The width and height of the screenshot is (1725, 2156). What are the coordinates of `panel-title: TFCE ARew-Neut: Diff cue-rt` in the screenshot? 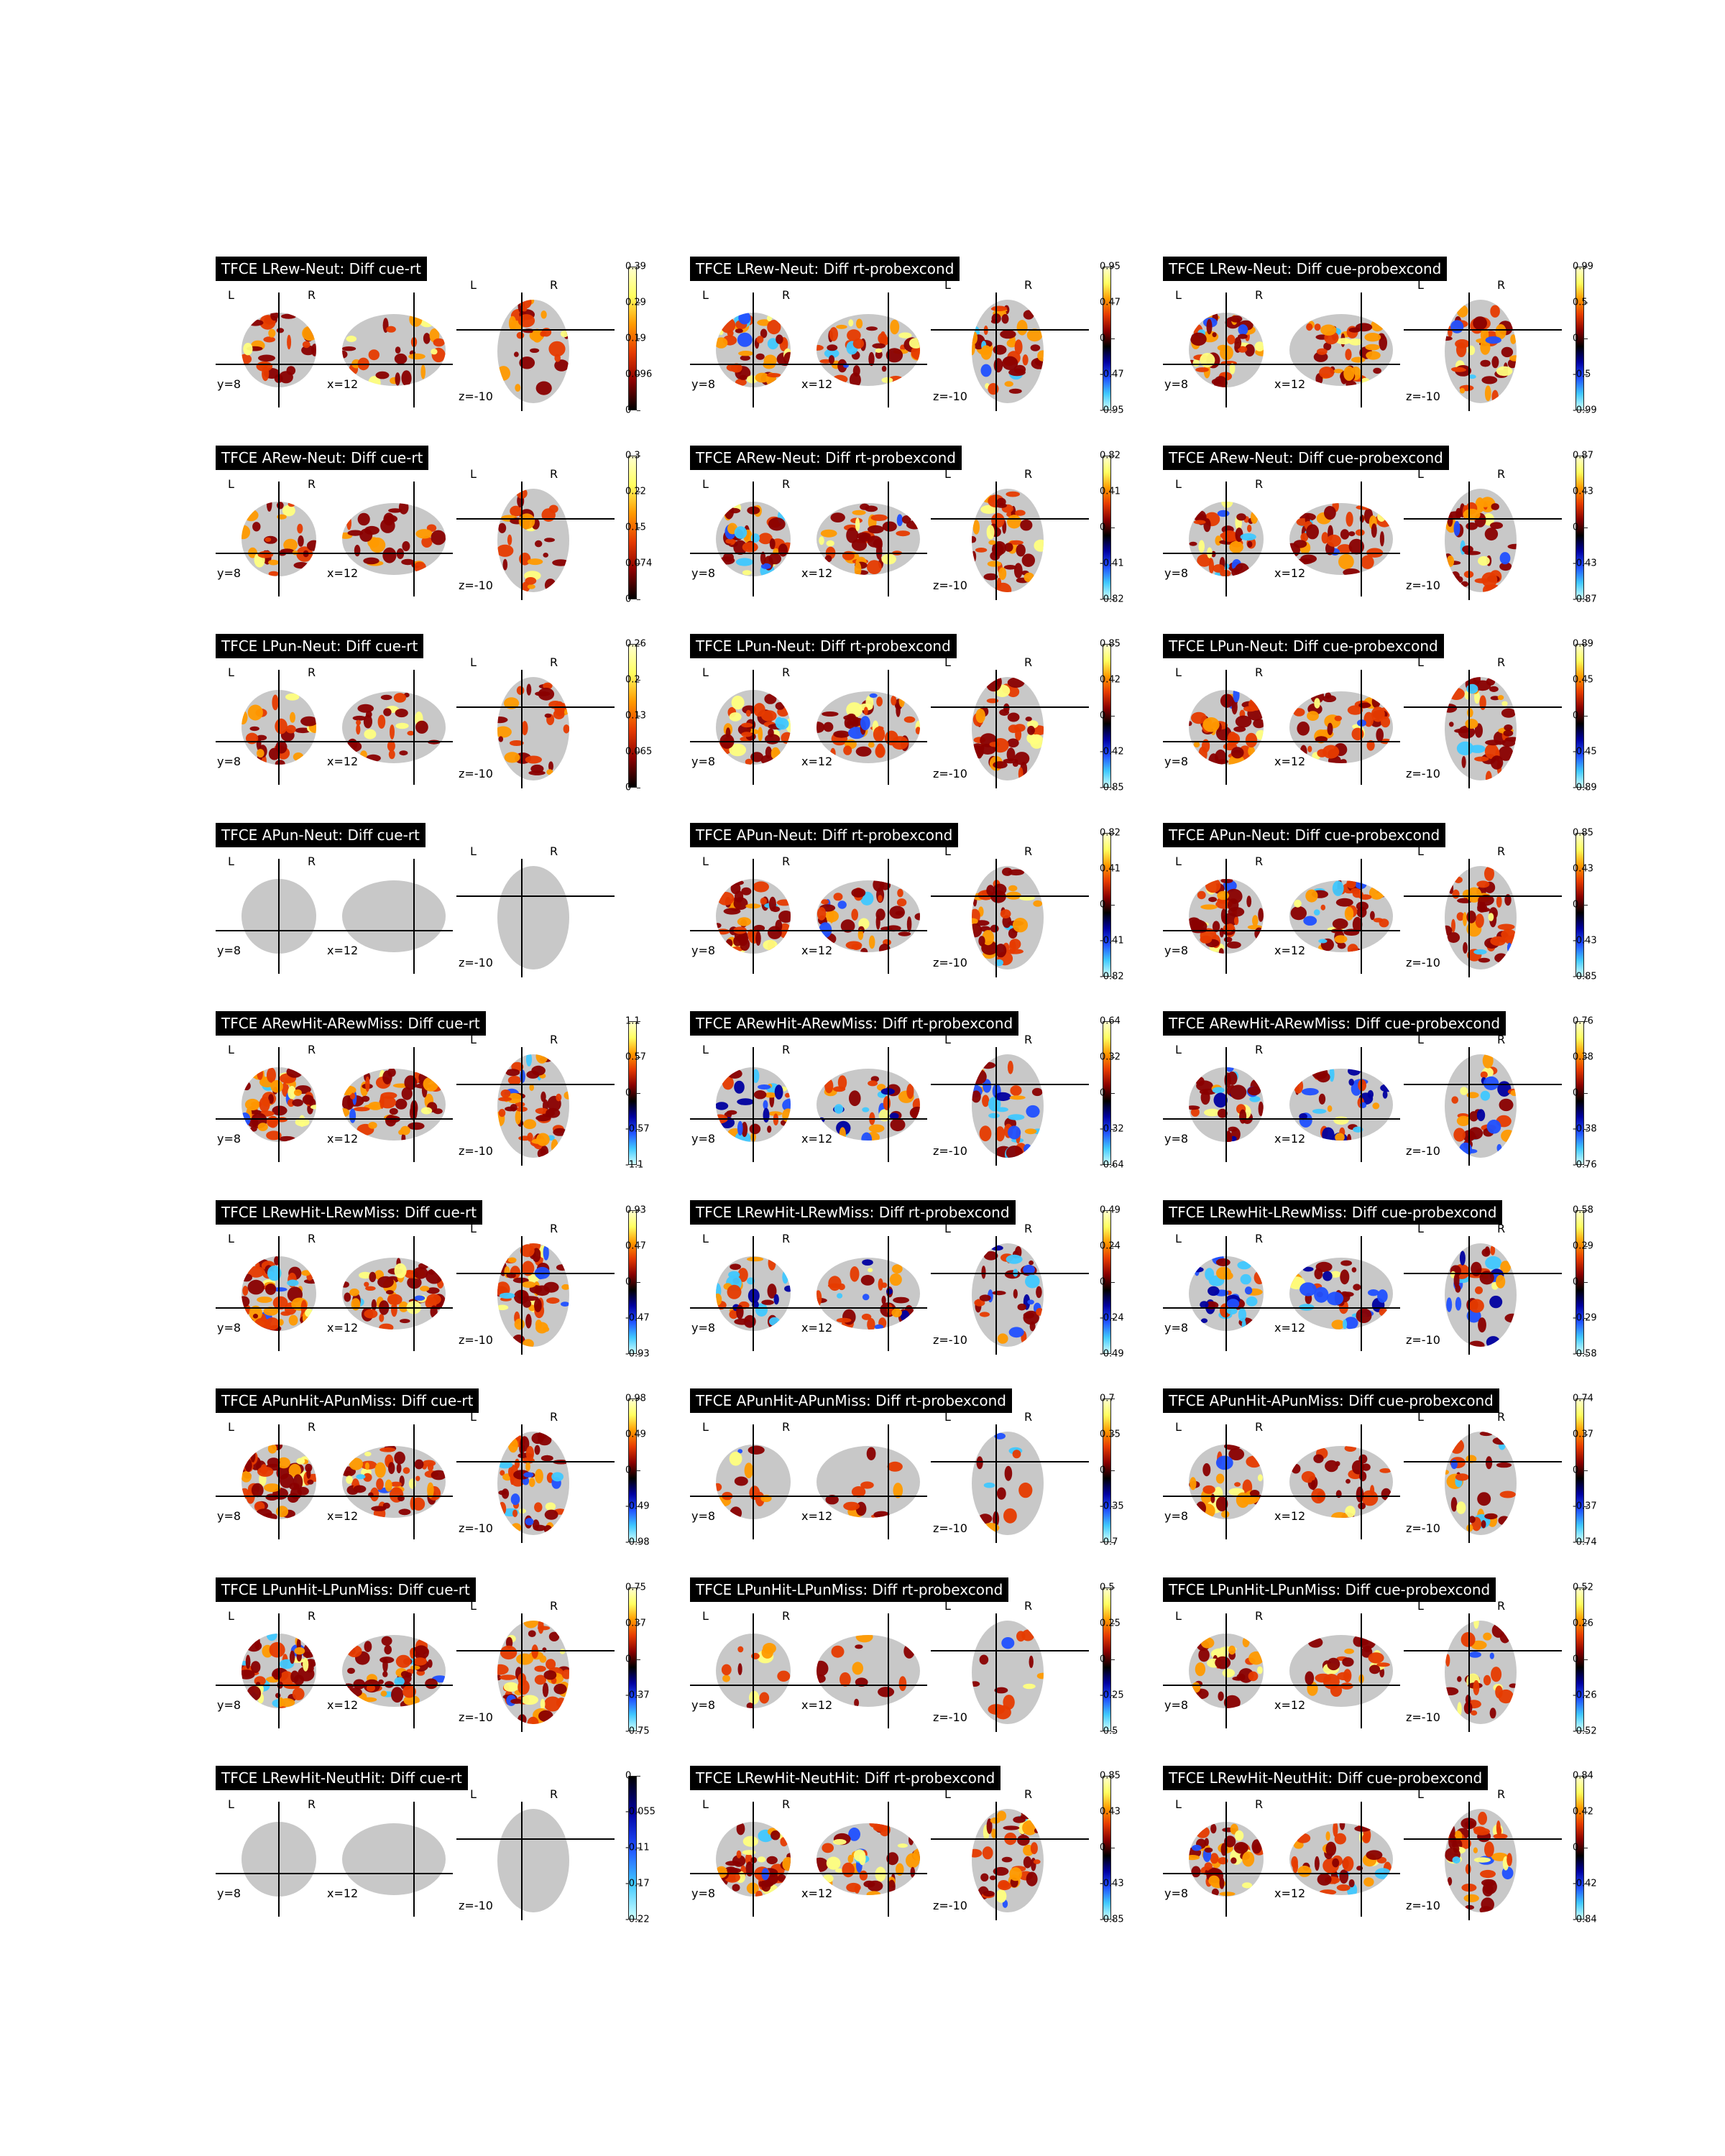 It's located at (322, 457).